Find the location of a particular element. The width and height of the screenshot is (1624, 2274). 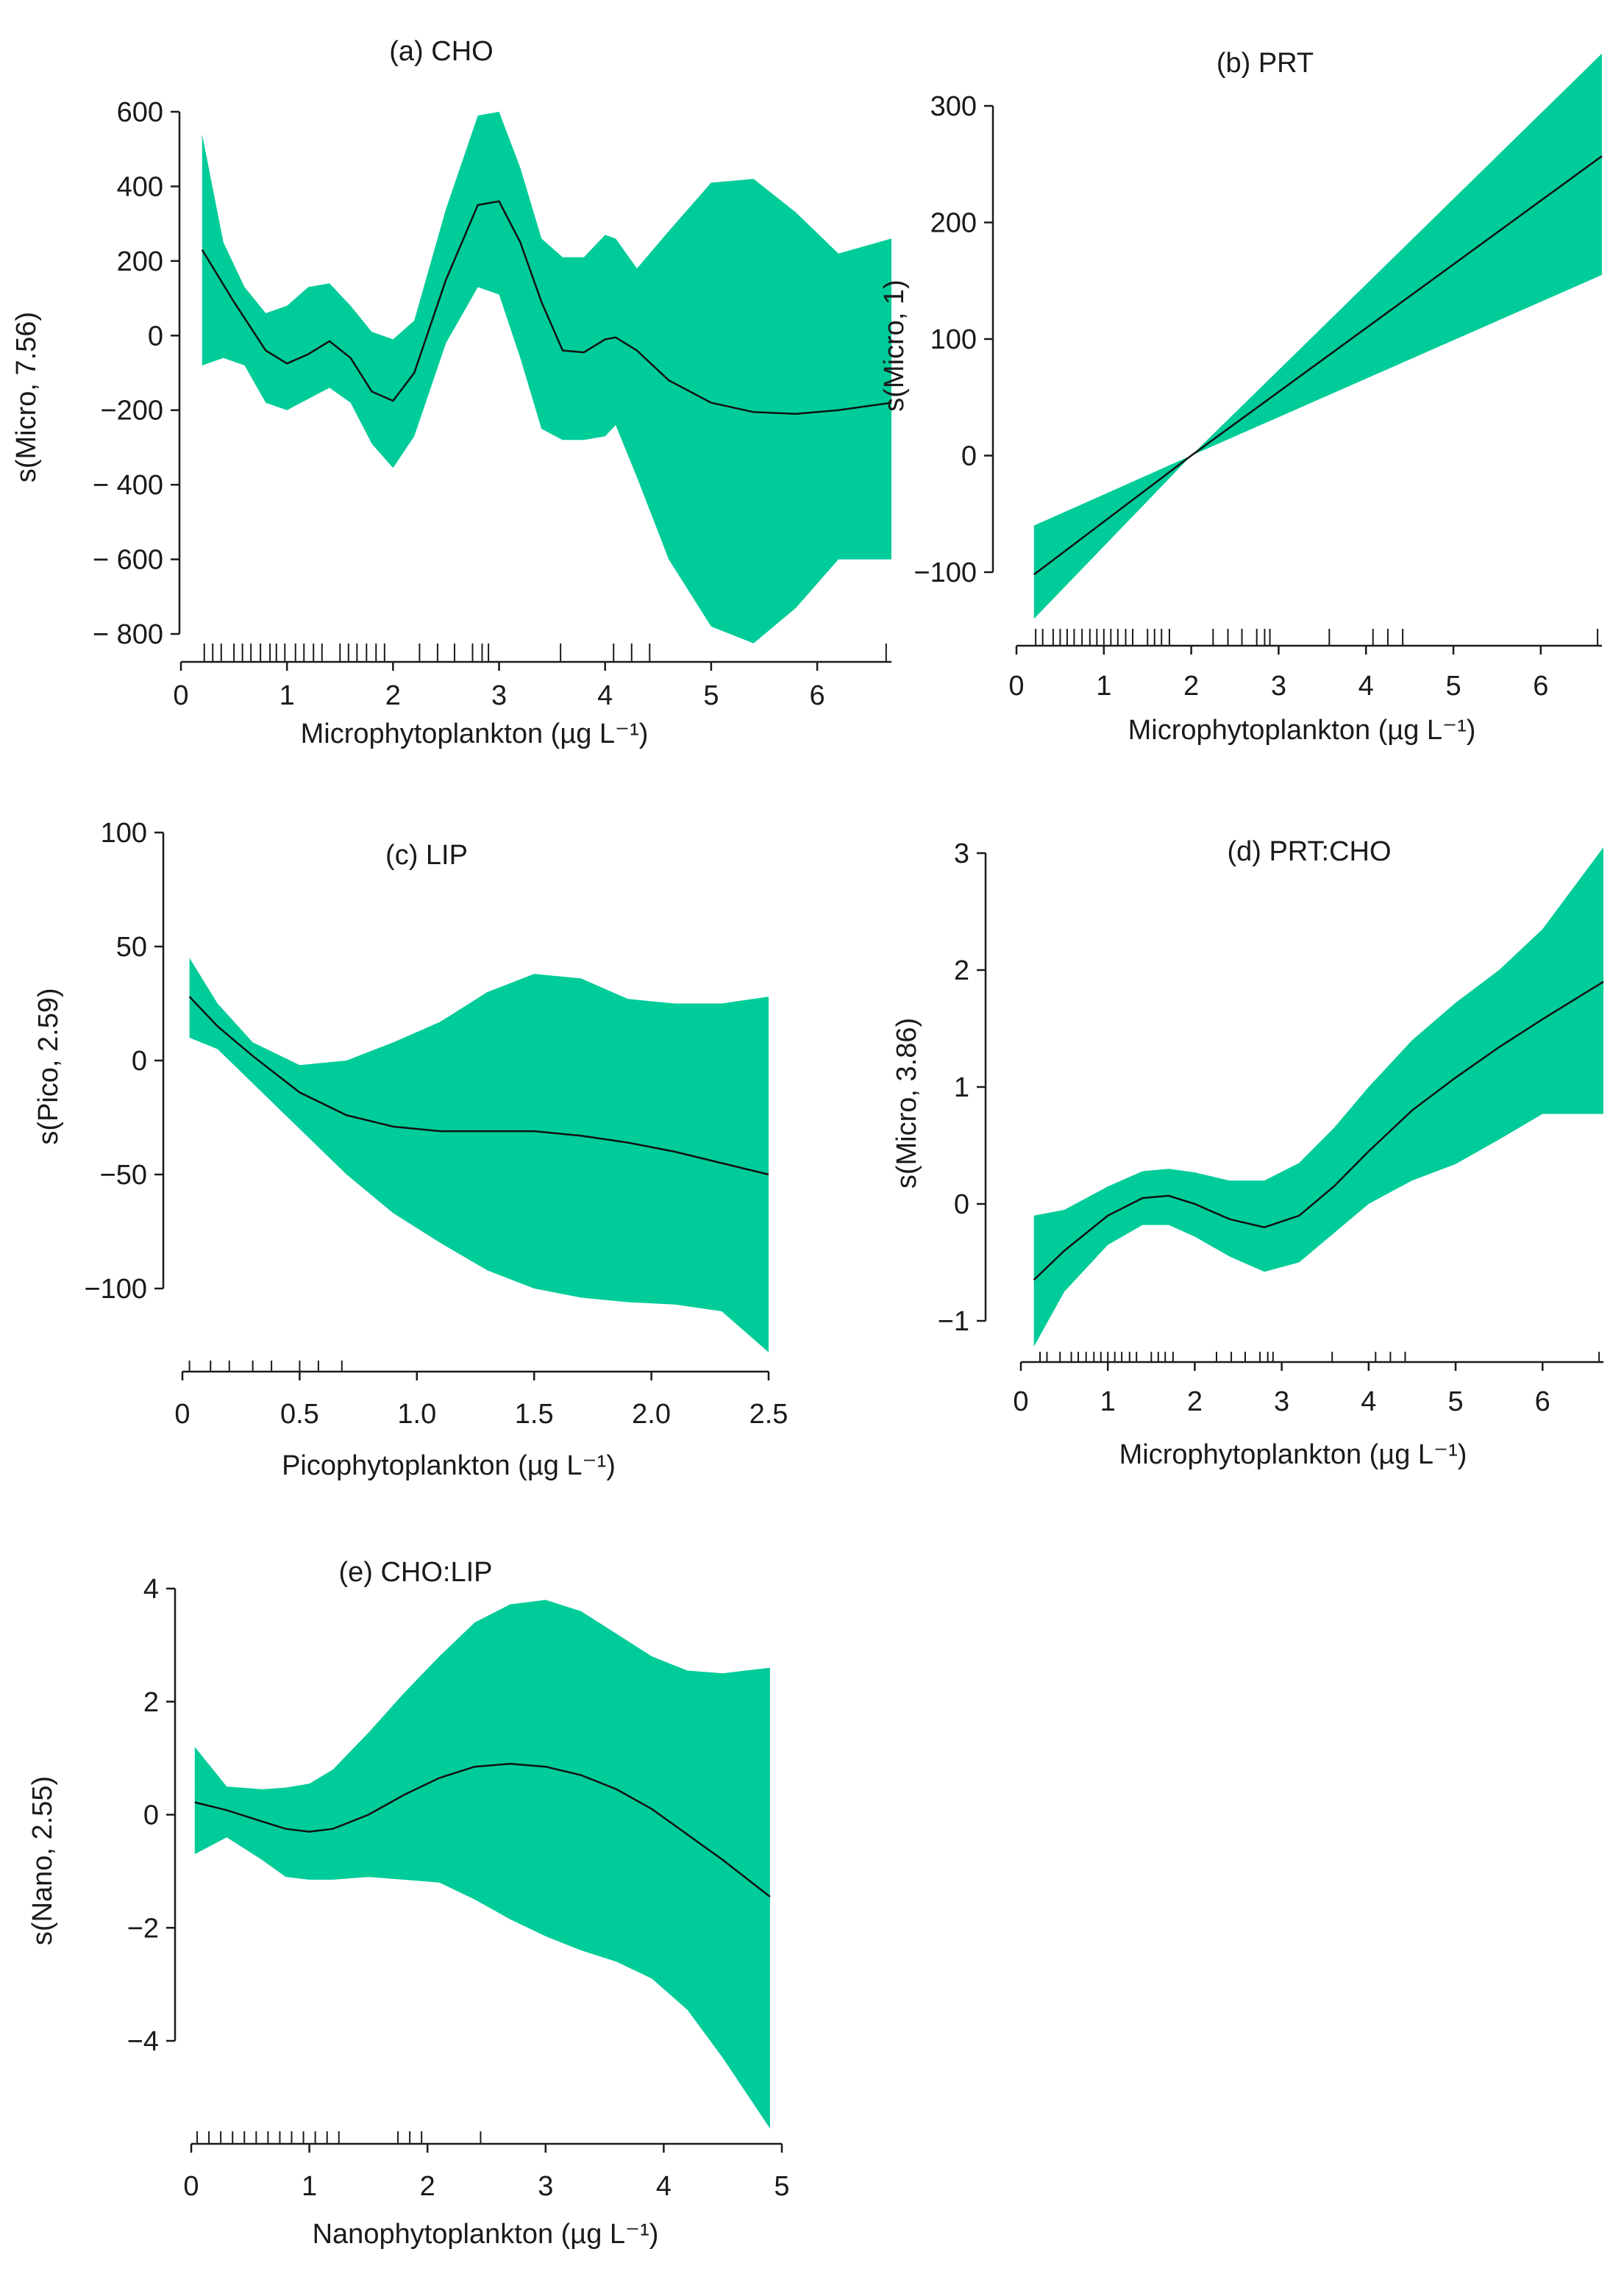

x-tick-label: 0.5 is located at coordinates (299, 1414).